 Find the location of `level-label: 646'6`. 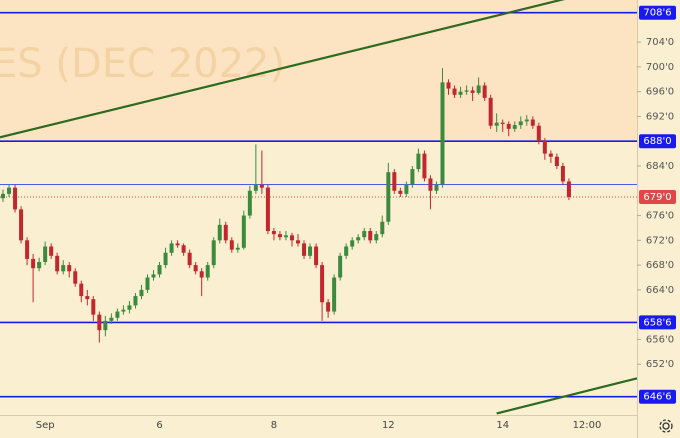

level-label: 646'6 is located at coordinates (657, 397).